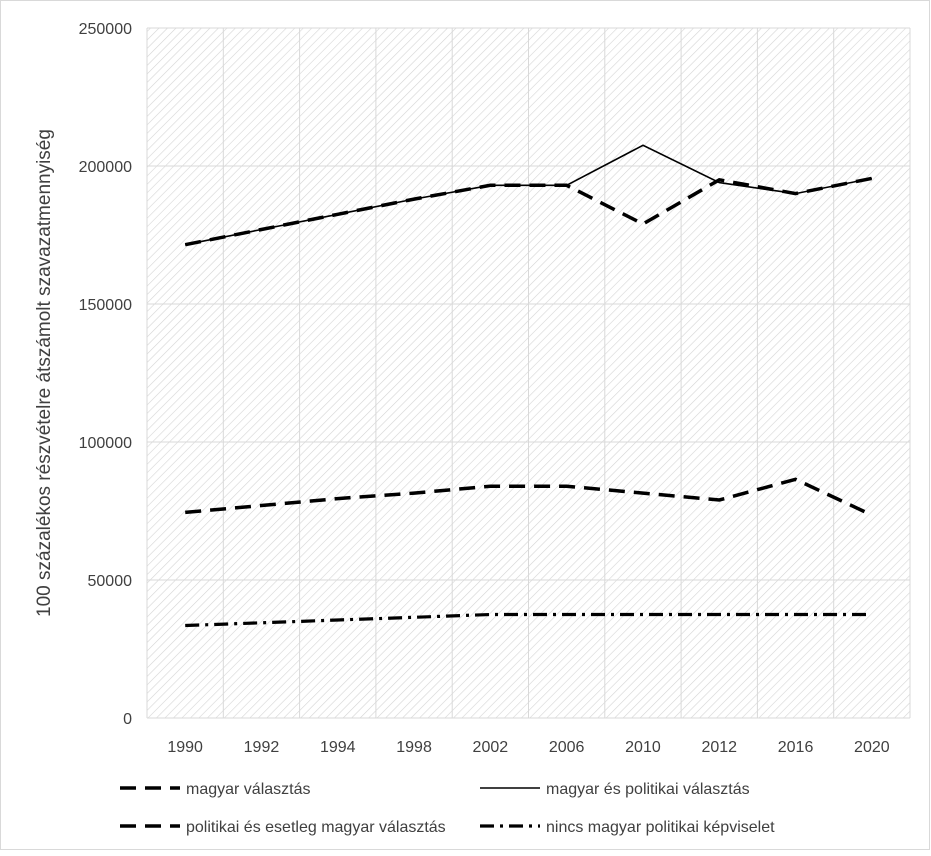 The height and width of the screenshot is (856, 931). Describe the element at coordinates (872, 747) in the screenshot. I see `x-tick-label: 2020` at that location.